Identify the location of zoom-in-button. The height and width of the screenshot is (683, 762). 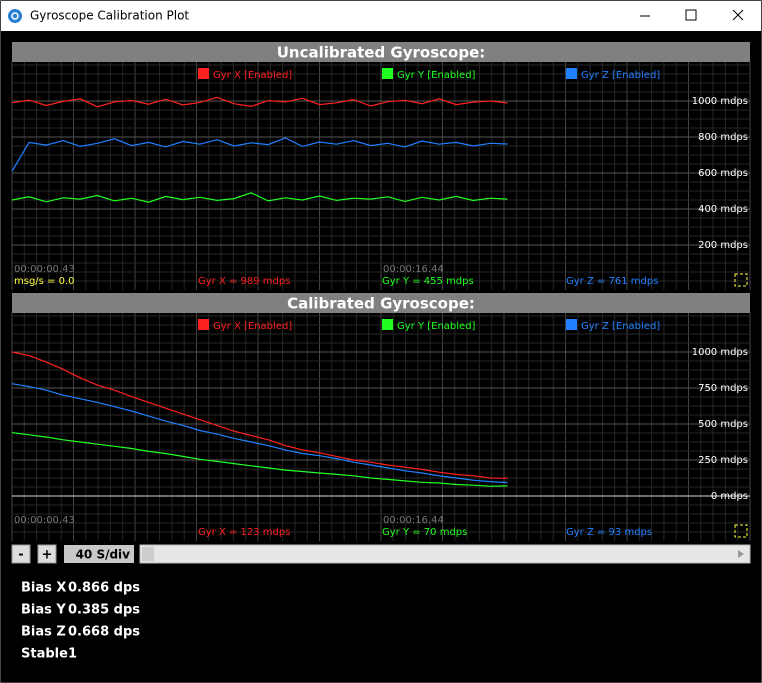
(47, 554).